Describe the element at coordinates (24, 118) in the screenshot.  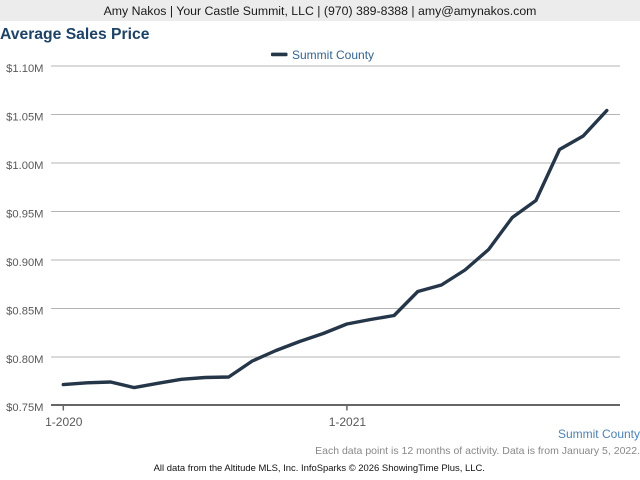
I see `svg-text: $1.05M` at that location.